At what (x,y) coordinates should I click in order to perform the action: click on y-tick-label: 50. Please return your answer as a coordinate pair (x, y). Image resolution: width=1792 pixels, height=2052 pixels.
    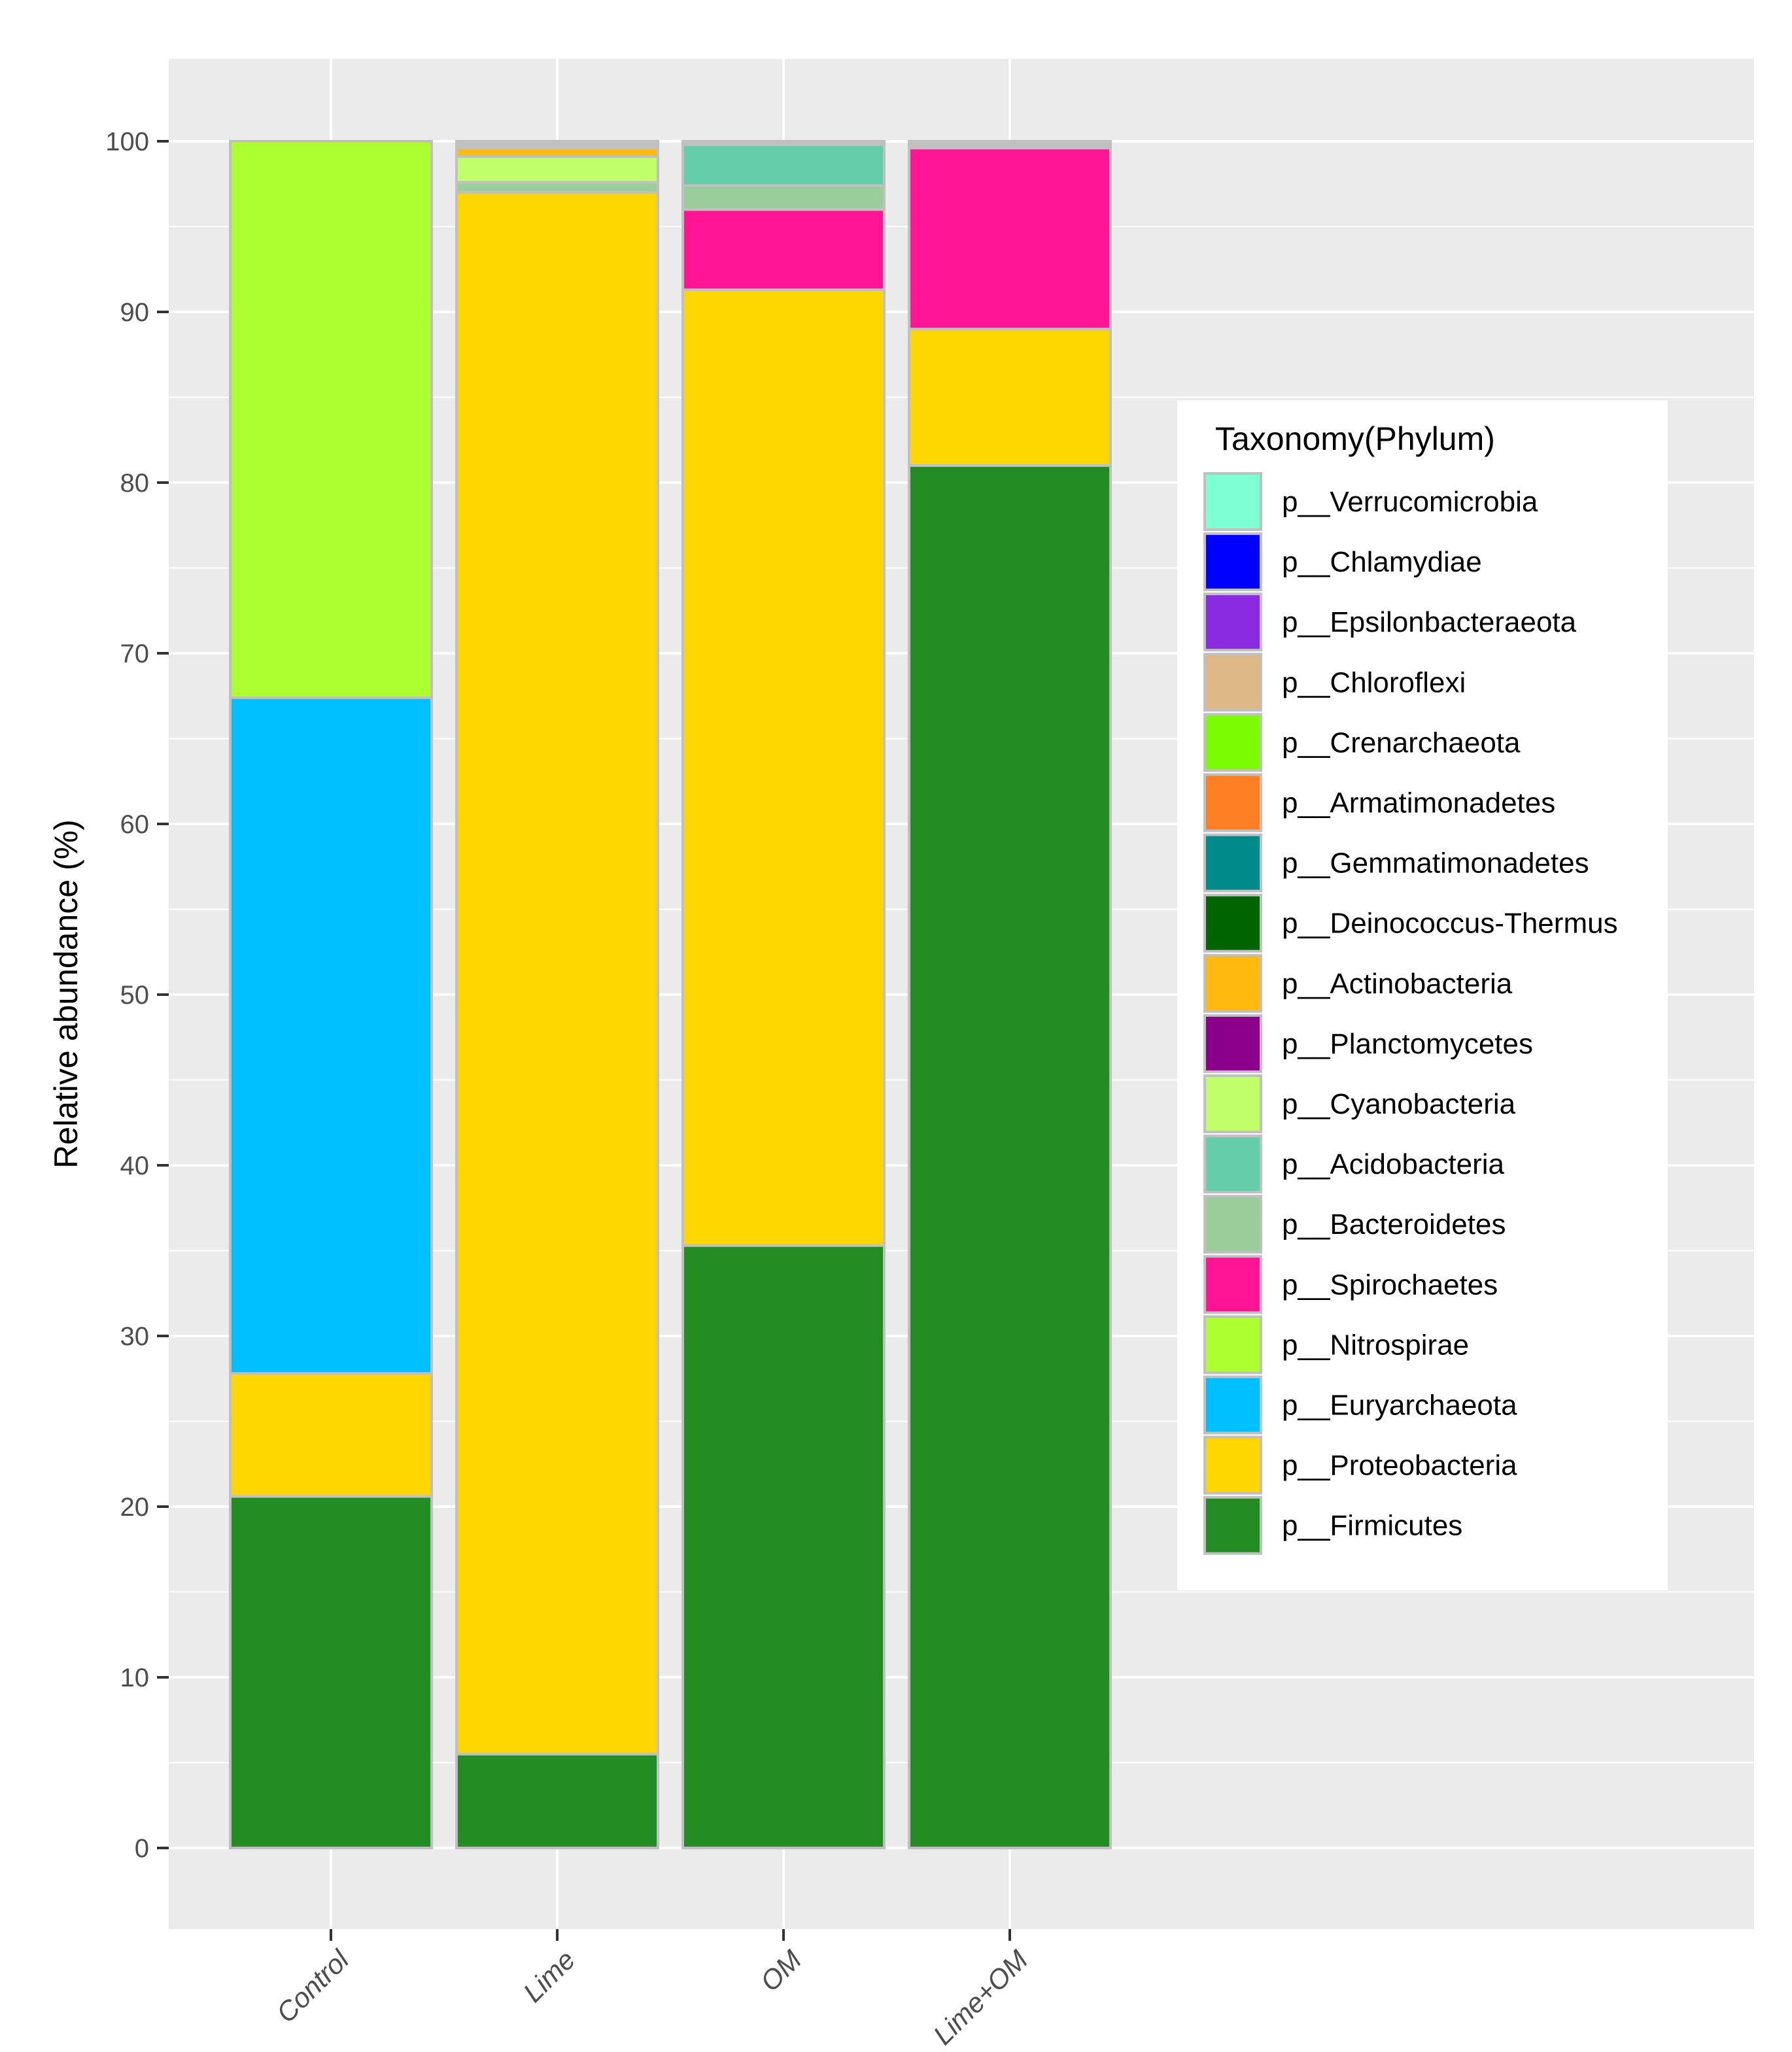
    Looking at the image, I should click on (135, 995).